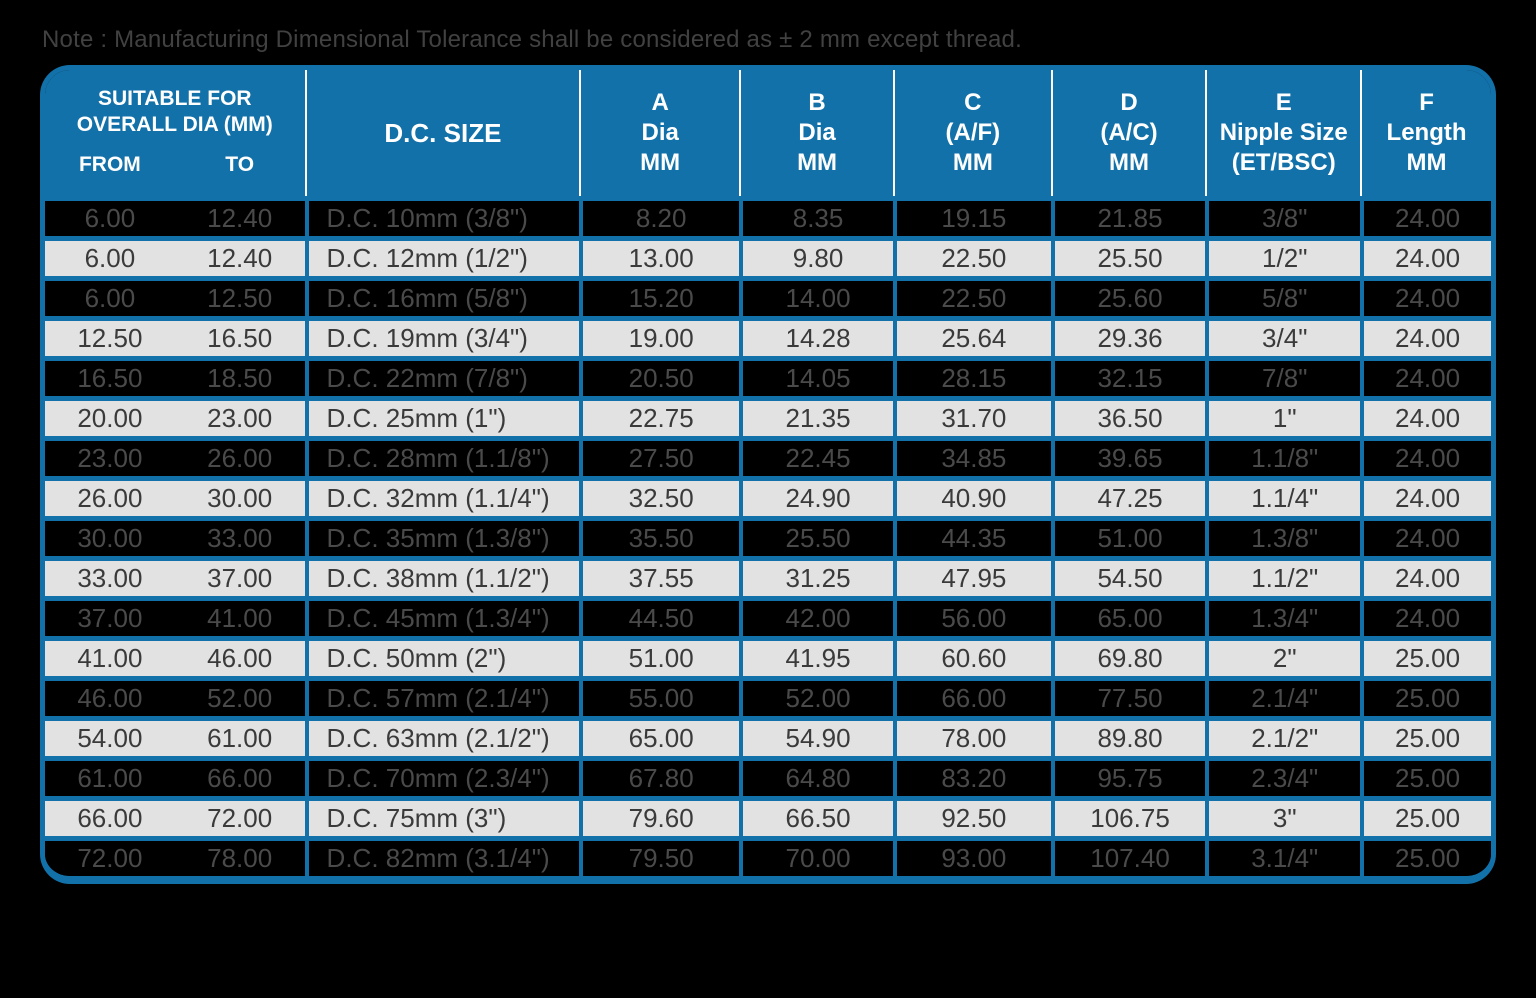  Describe the element at coordinates (972, 778) in the screenshot. I see `cell-c-af: 83.20` at that location.